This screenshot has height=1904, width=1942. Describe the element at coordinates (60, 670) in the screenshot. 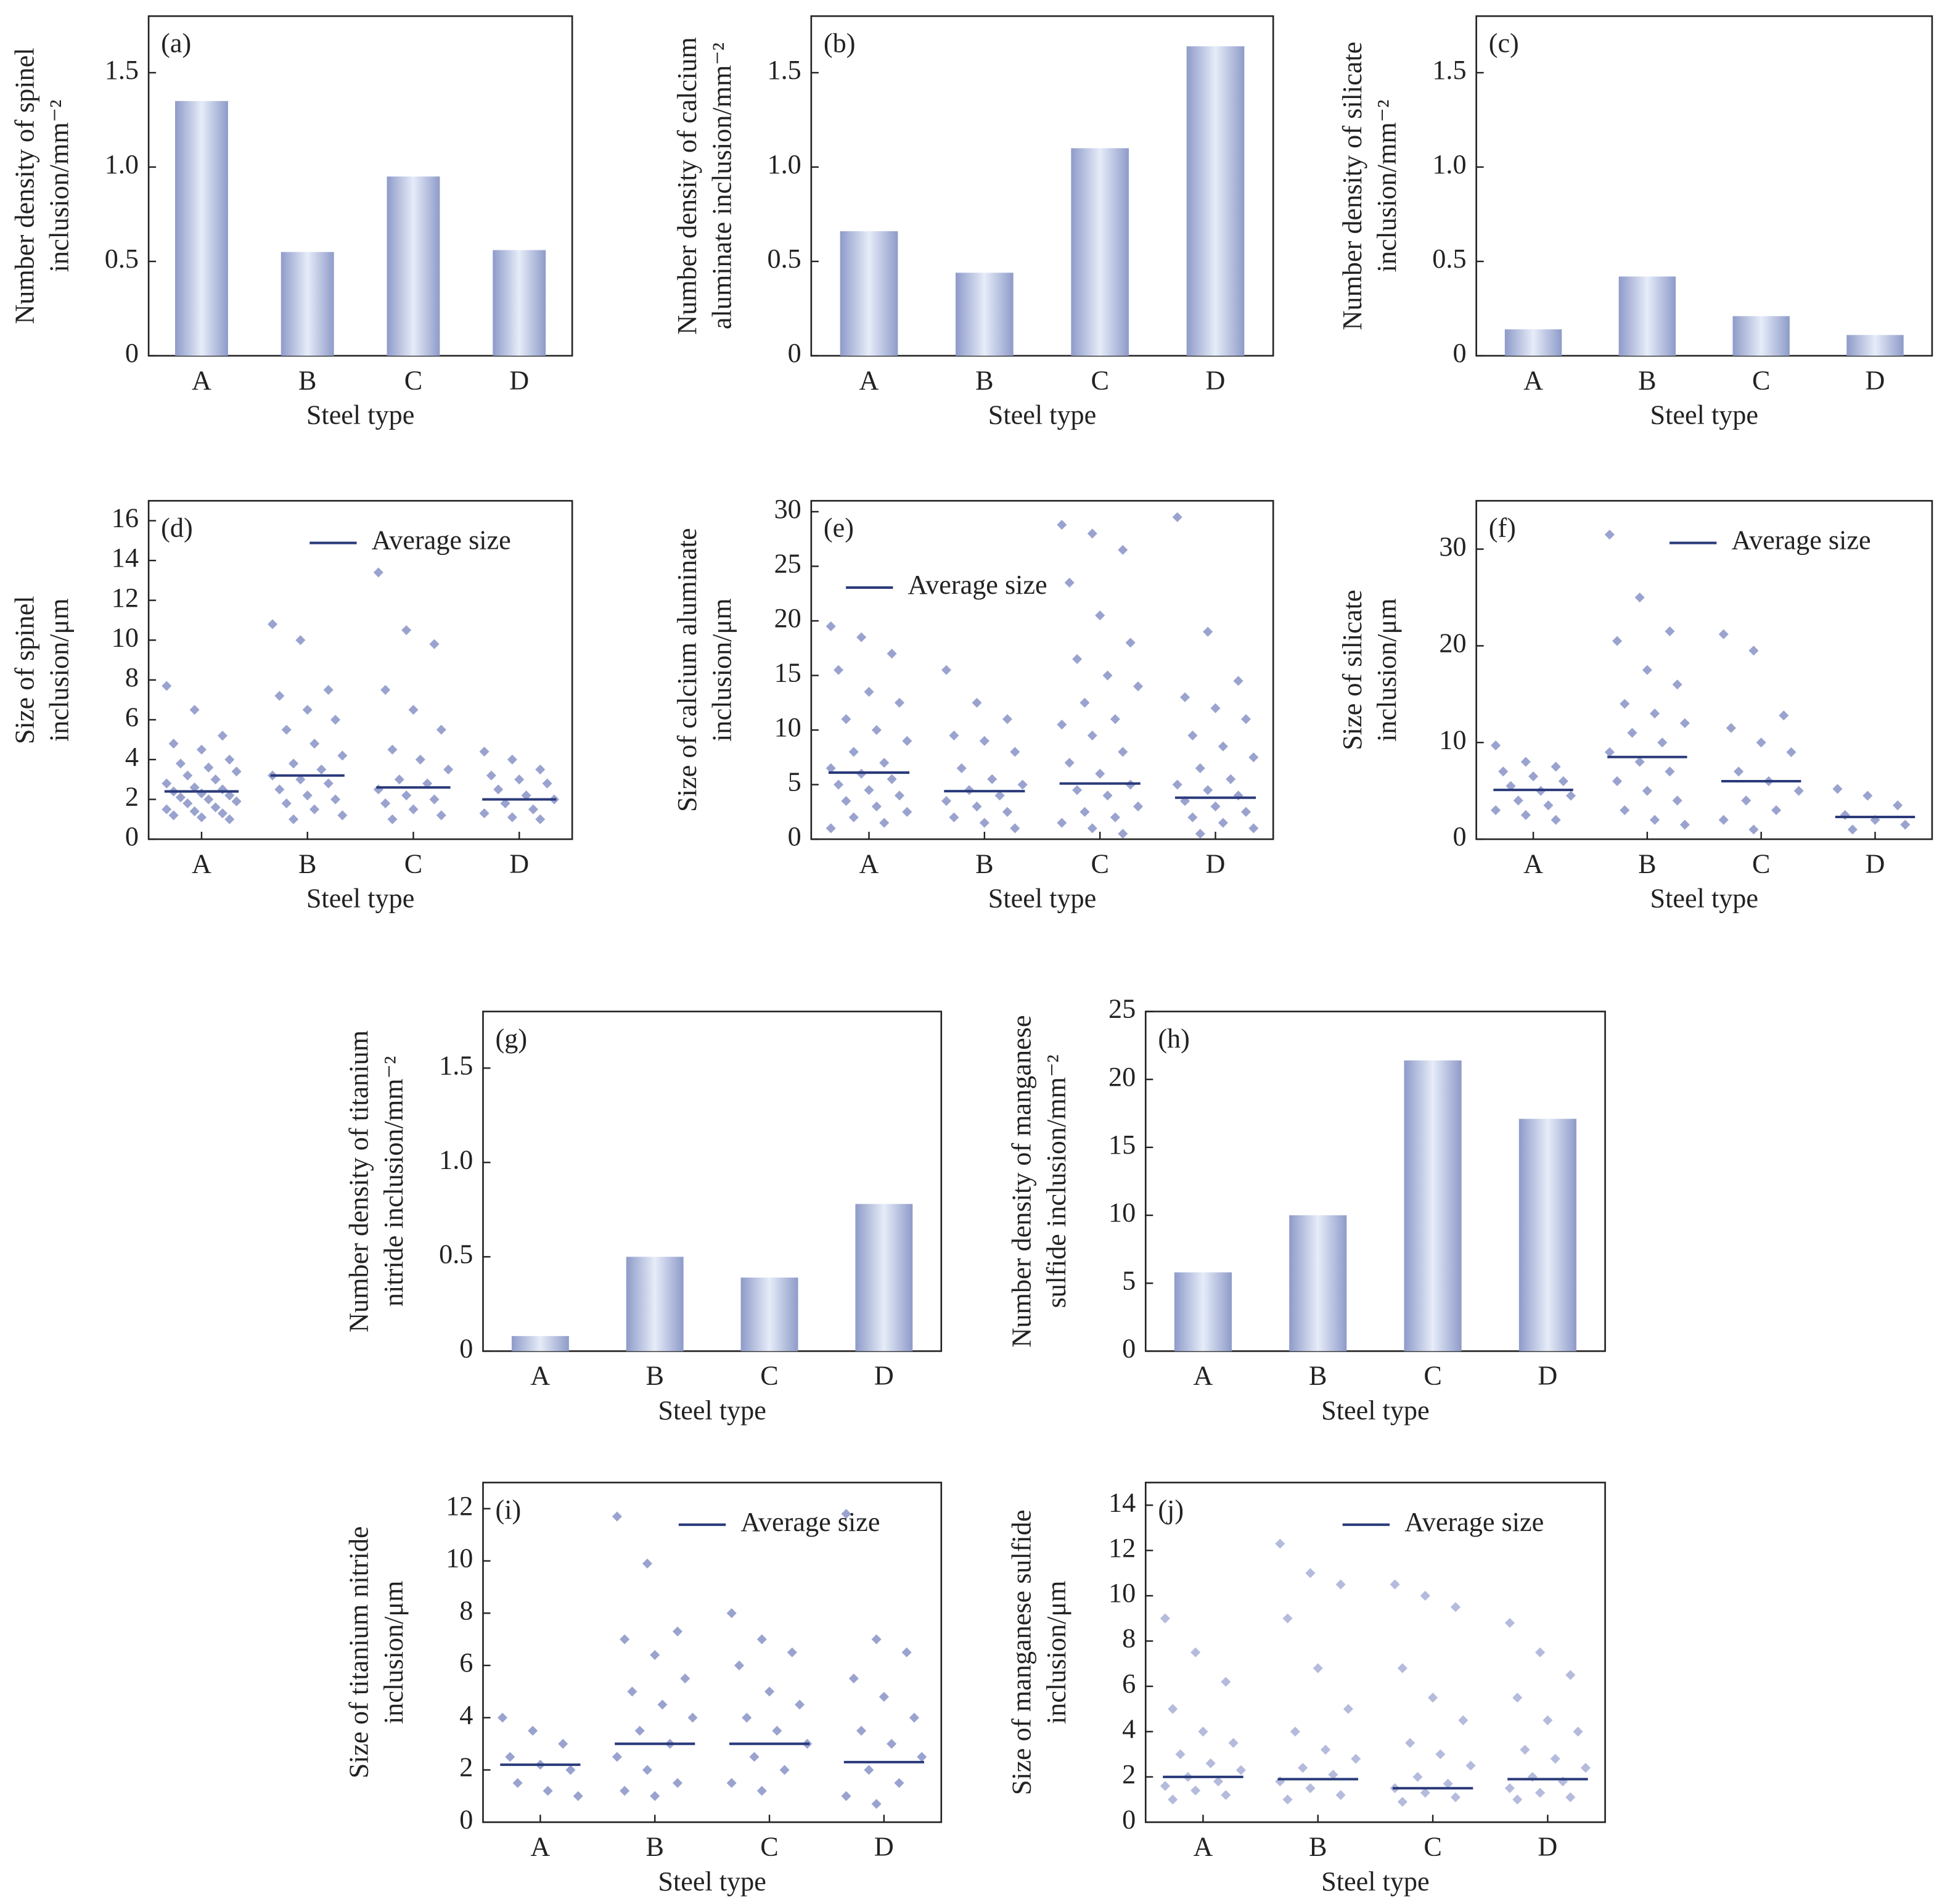

I see `y-axis-label: inclusion/μm` at that location.